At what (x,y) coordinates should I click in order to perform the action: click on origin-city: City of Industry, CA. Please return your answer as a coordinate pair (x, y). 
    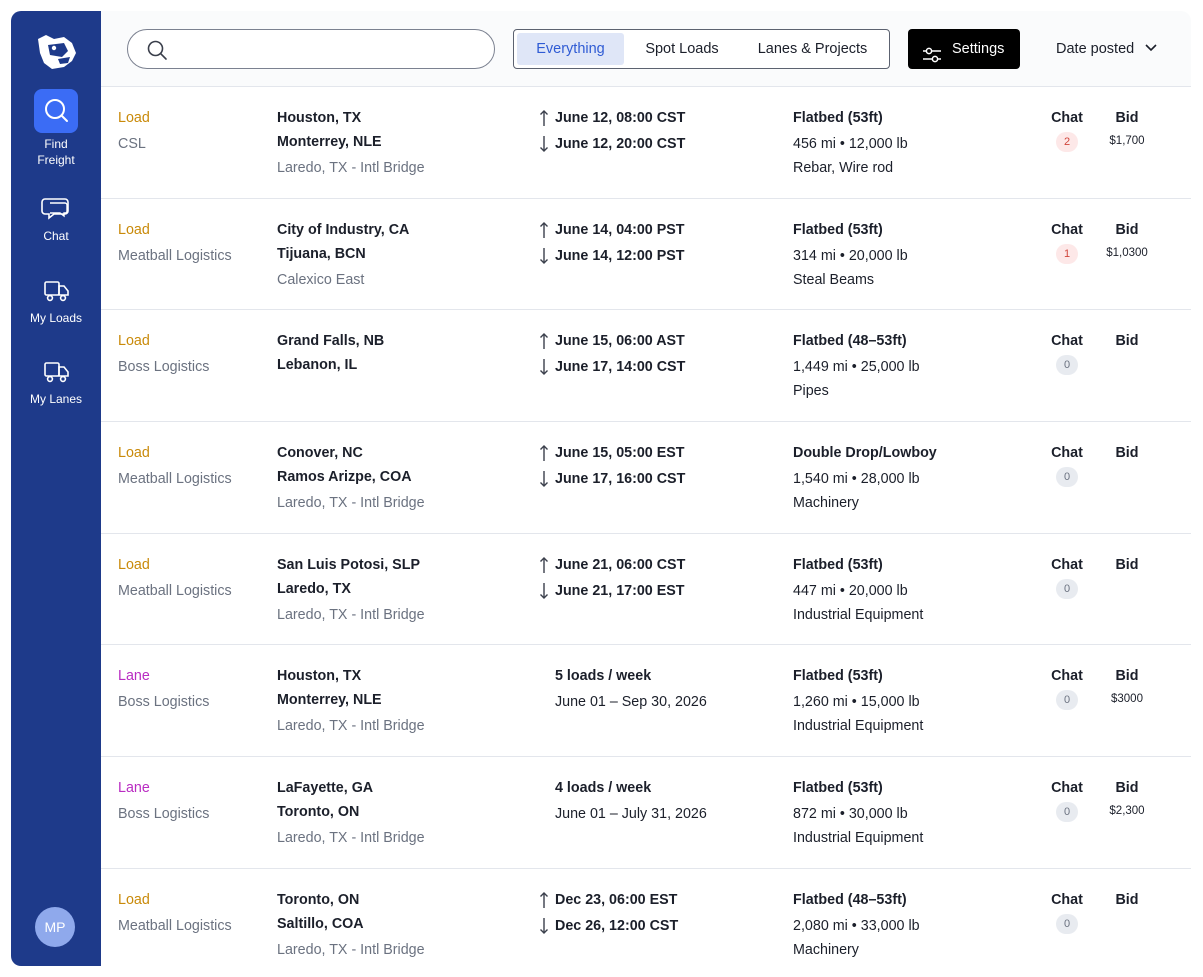
    Looking at the image, I should click on (343, 229).